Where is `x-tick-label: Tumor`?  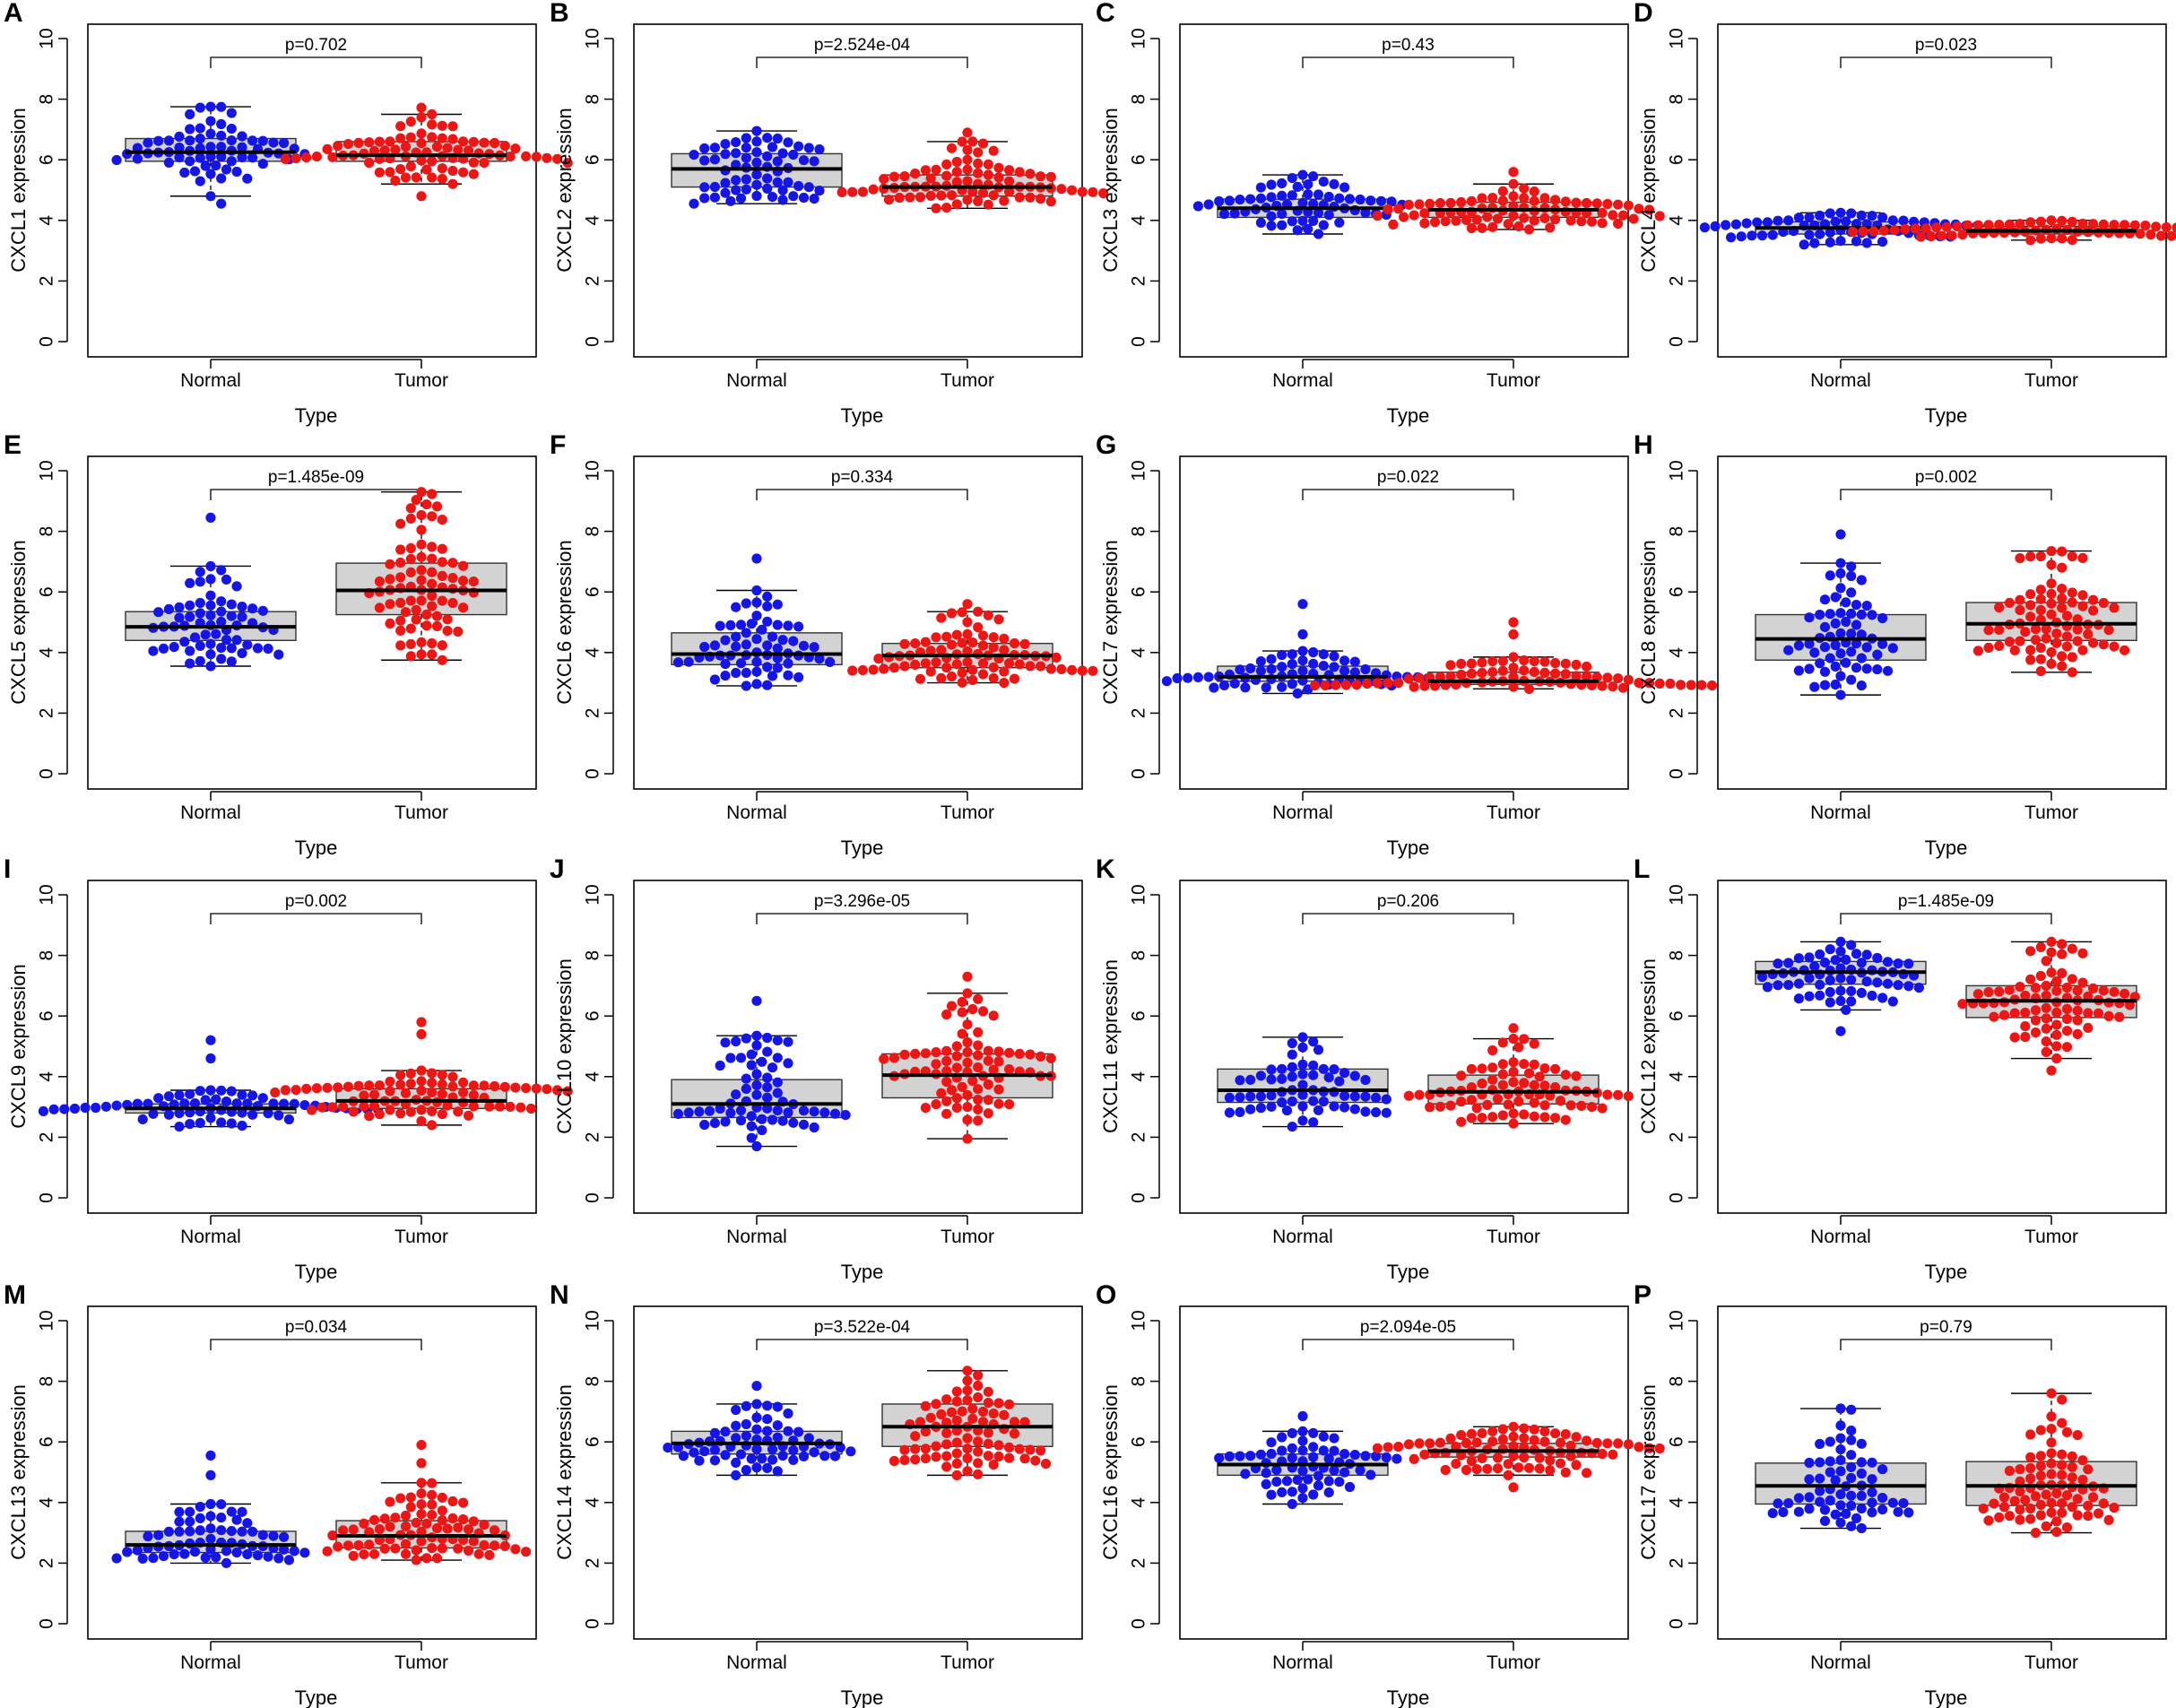 x-tick-label: Tumor is located at coordinates (967, 1662).